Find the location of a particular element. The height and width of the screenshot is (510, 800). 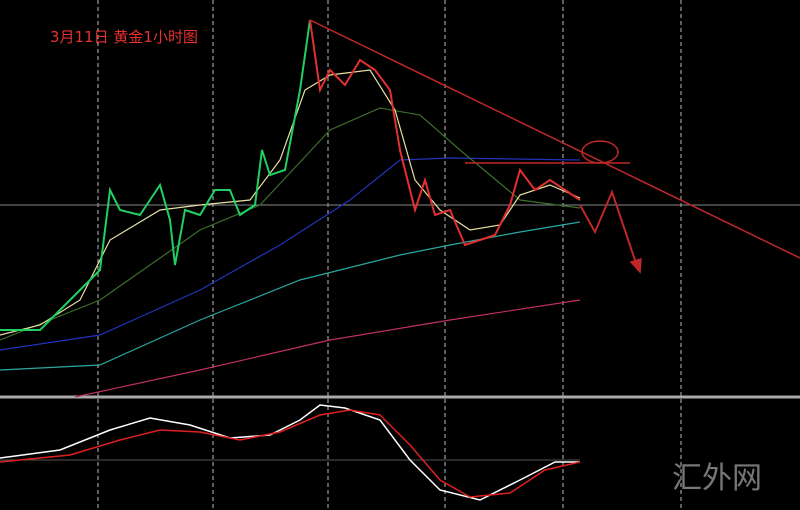

macd-line is located at coordinates (290, 452).